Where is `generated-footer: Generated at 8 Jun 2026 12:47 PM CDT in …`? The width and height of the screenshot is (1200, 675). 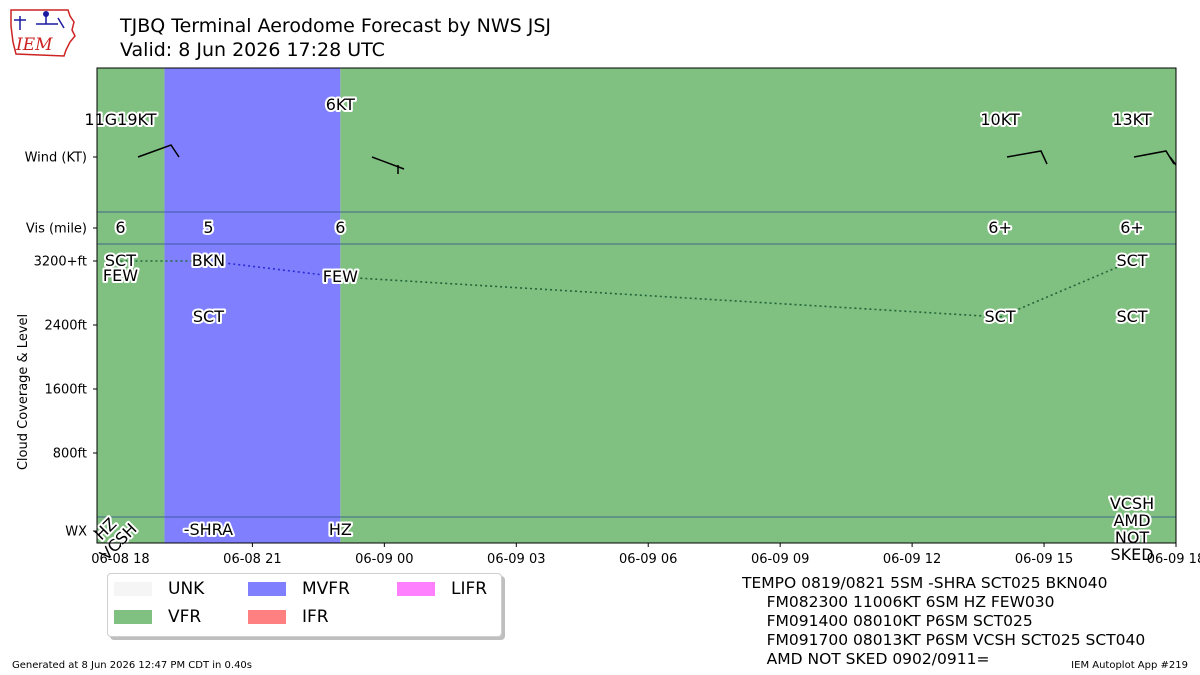
generated-footer: Generated at 8 Jun 2026 12:47 PM CDT in … is located at coordinates (132, 665).